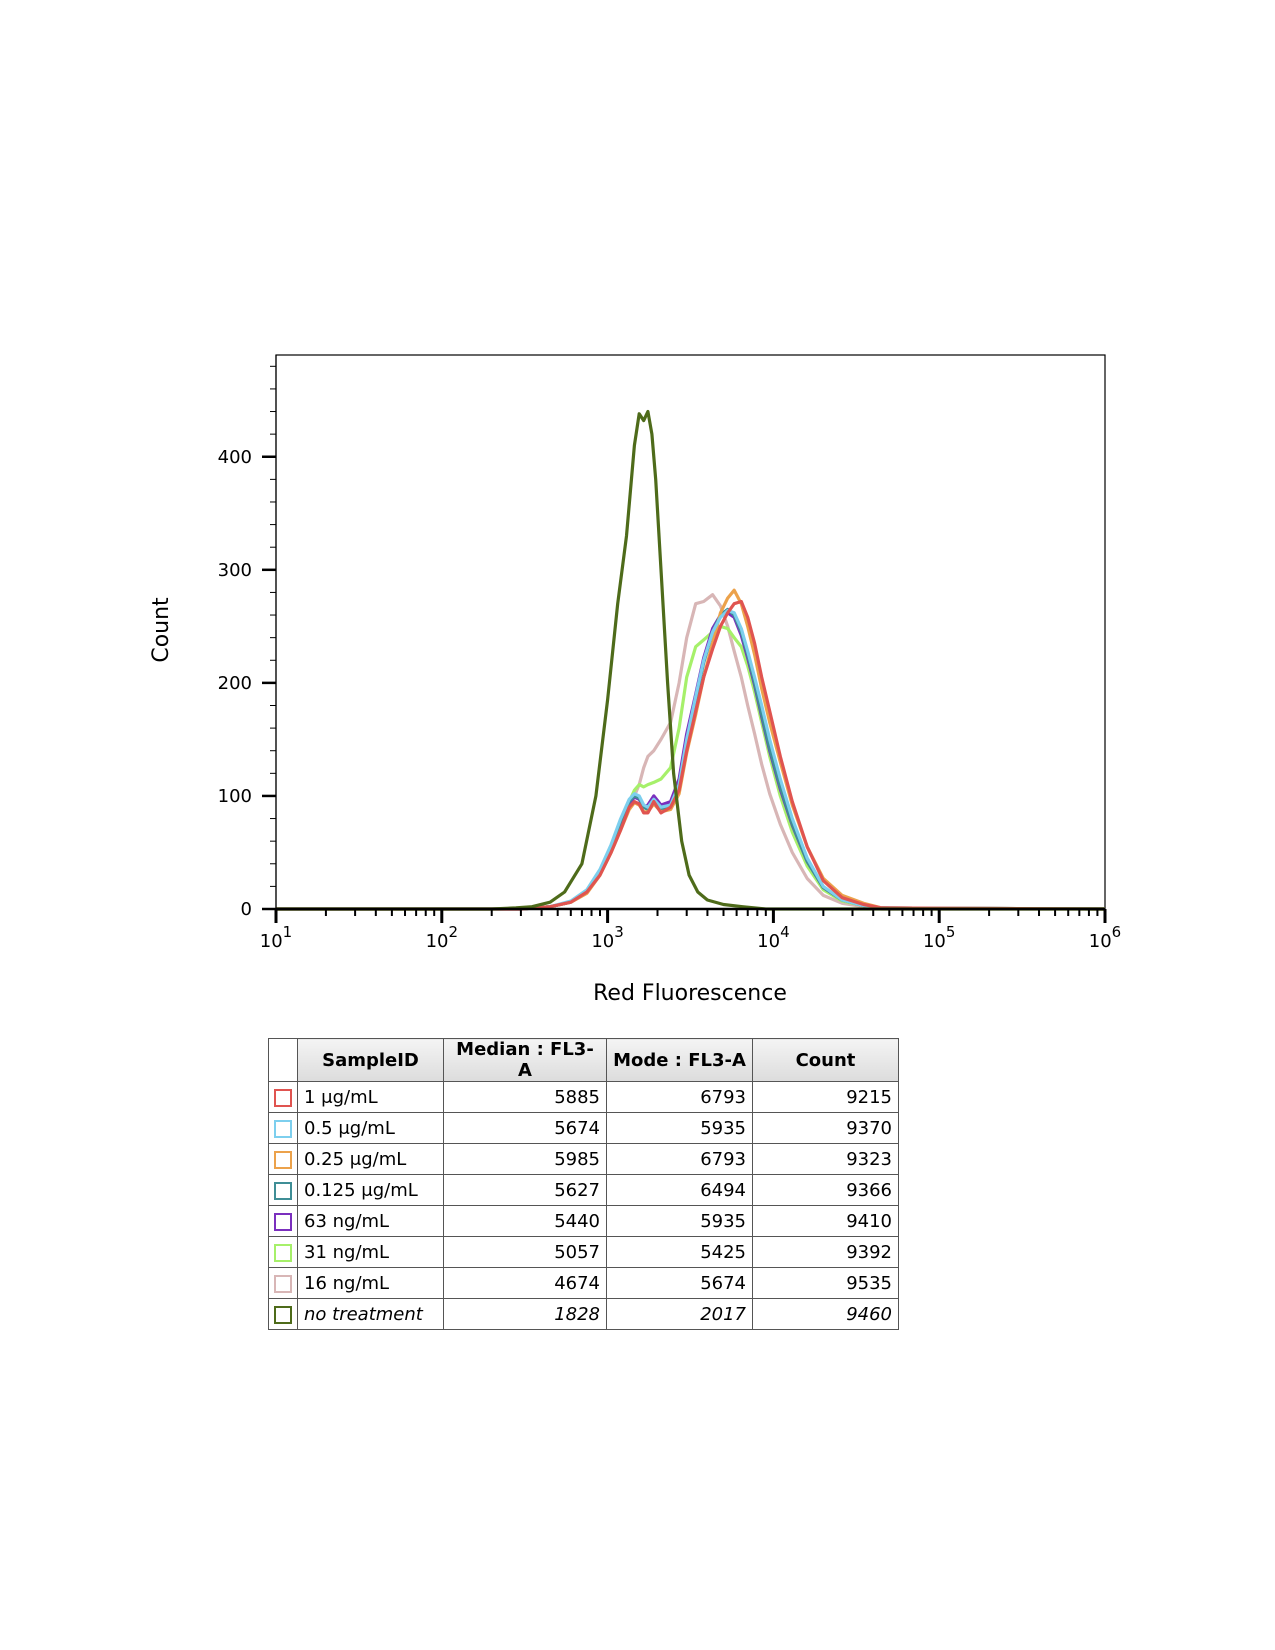 Image resolution: width=1275 pixels, height=1650 pixels. What do you see at coordinates (825, 1252) in the screenshot?
I see `cell-count: 9392` at bounding box center [825, 1252].